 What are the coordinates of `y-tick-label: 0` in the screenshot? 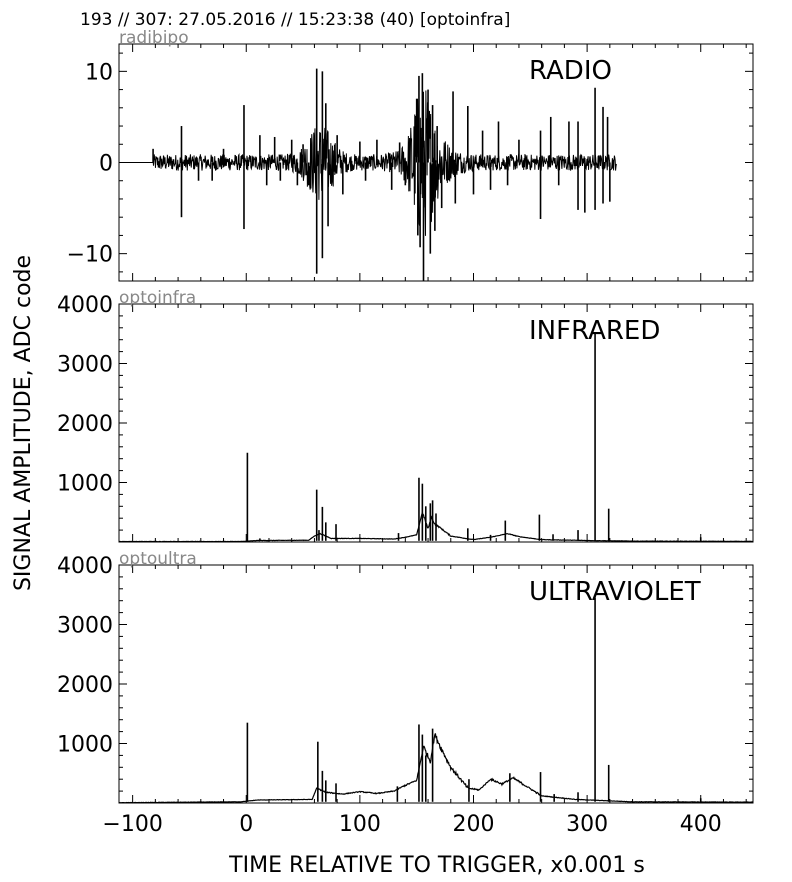 It's located at (106, 164).